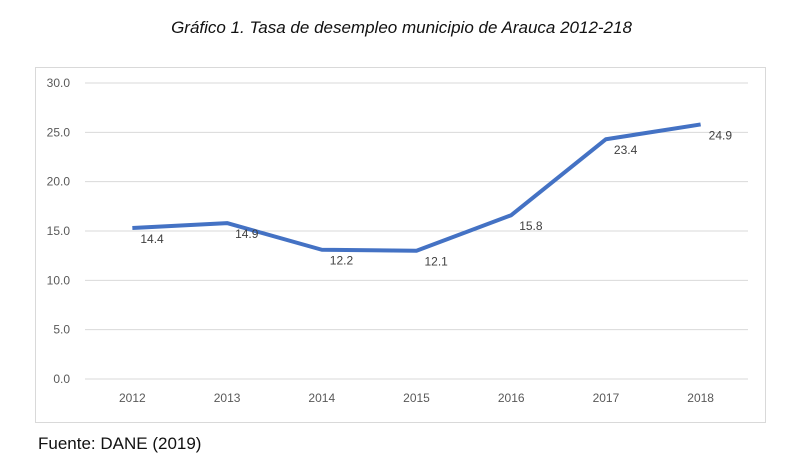  I want to click on x-tick-label: 2014, so click(321, 398).